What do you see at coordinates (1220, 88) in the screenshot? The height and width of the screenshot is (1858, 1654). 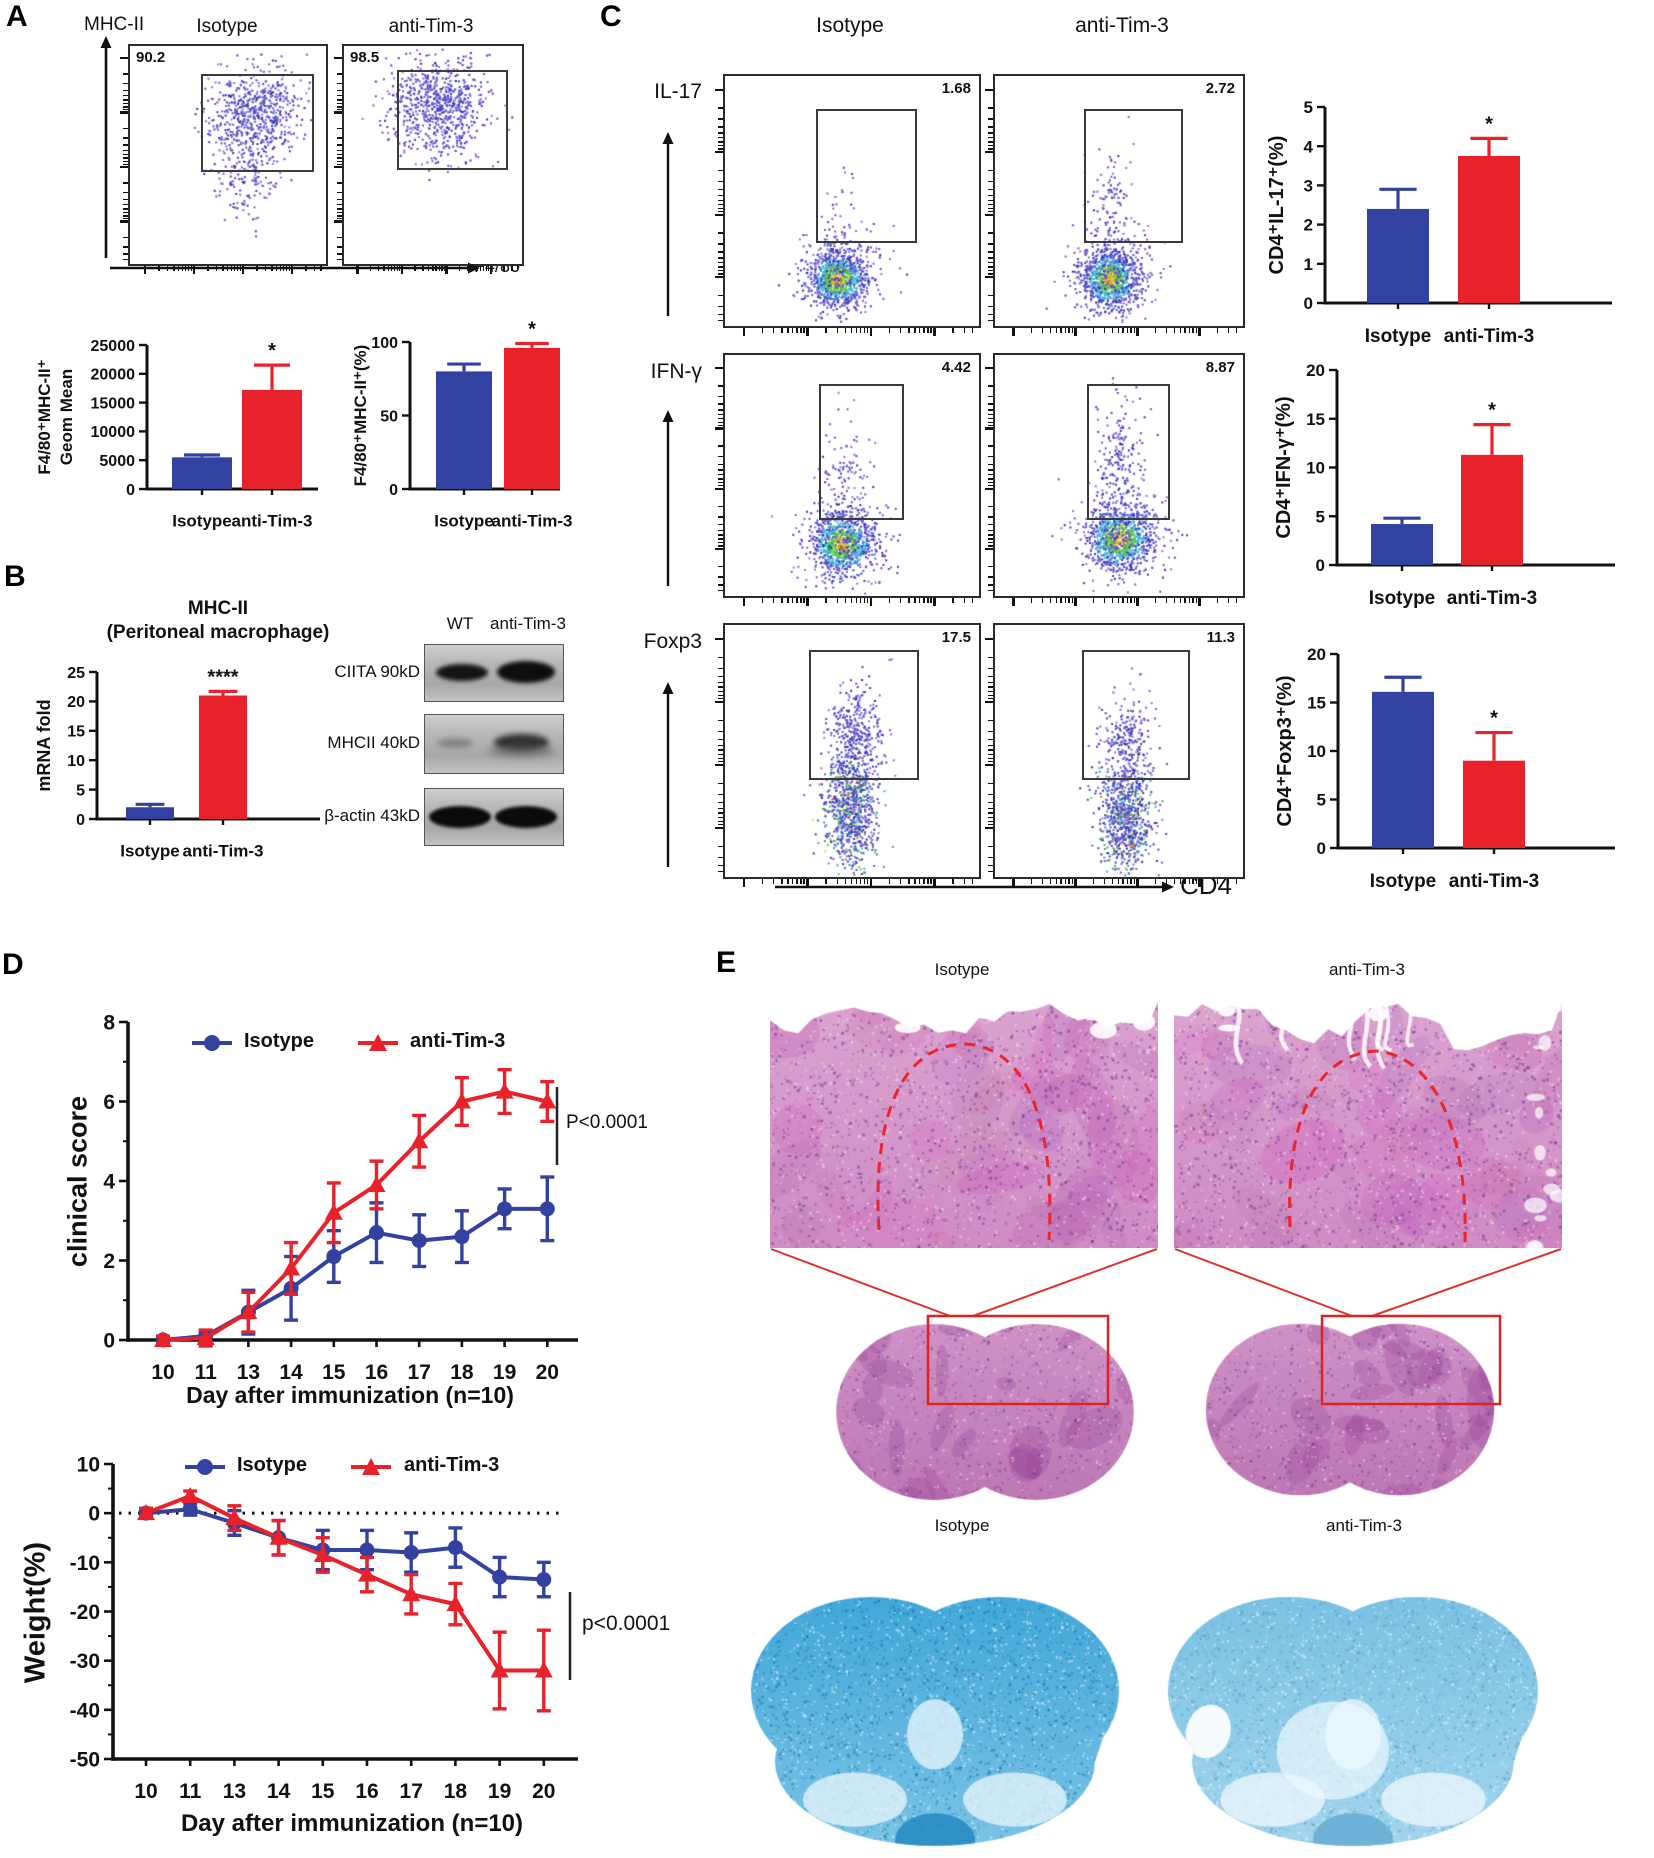 I see `gate-percentage: 2.72` at bounding box center [1220, 88].